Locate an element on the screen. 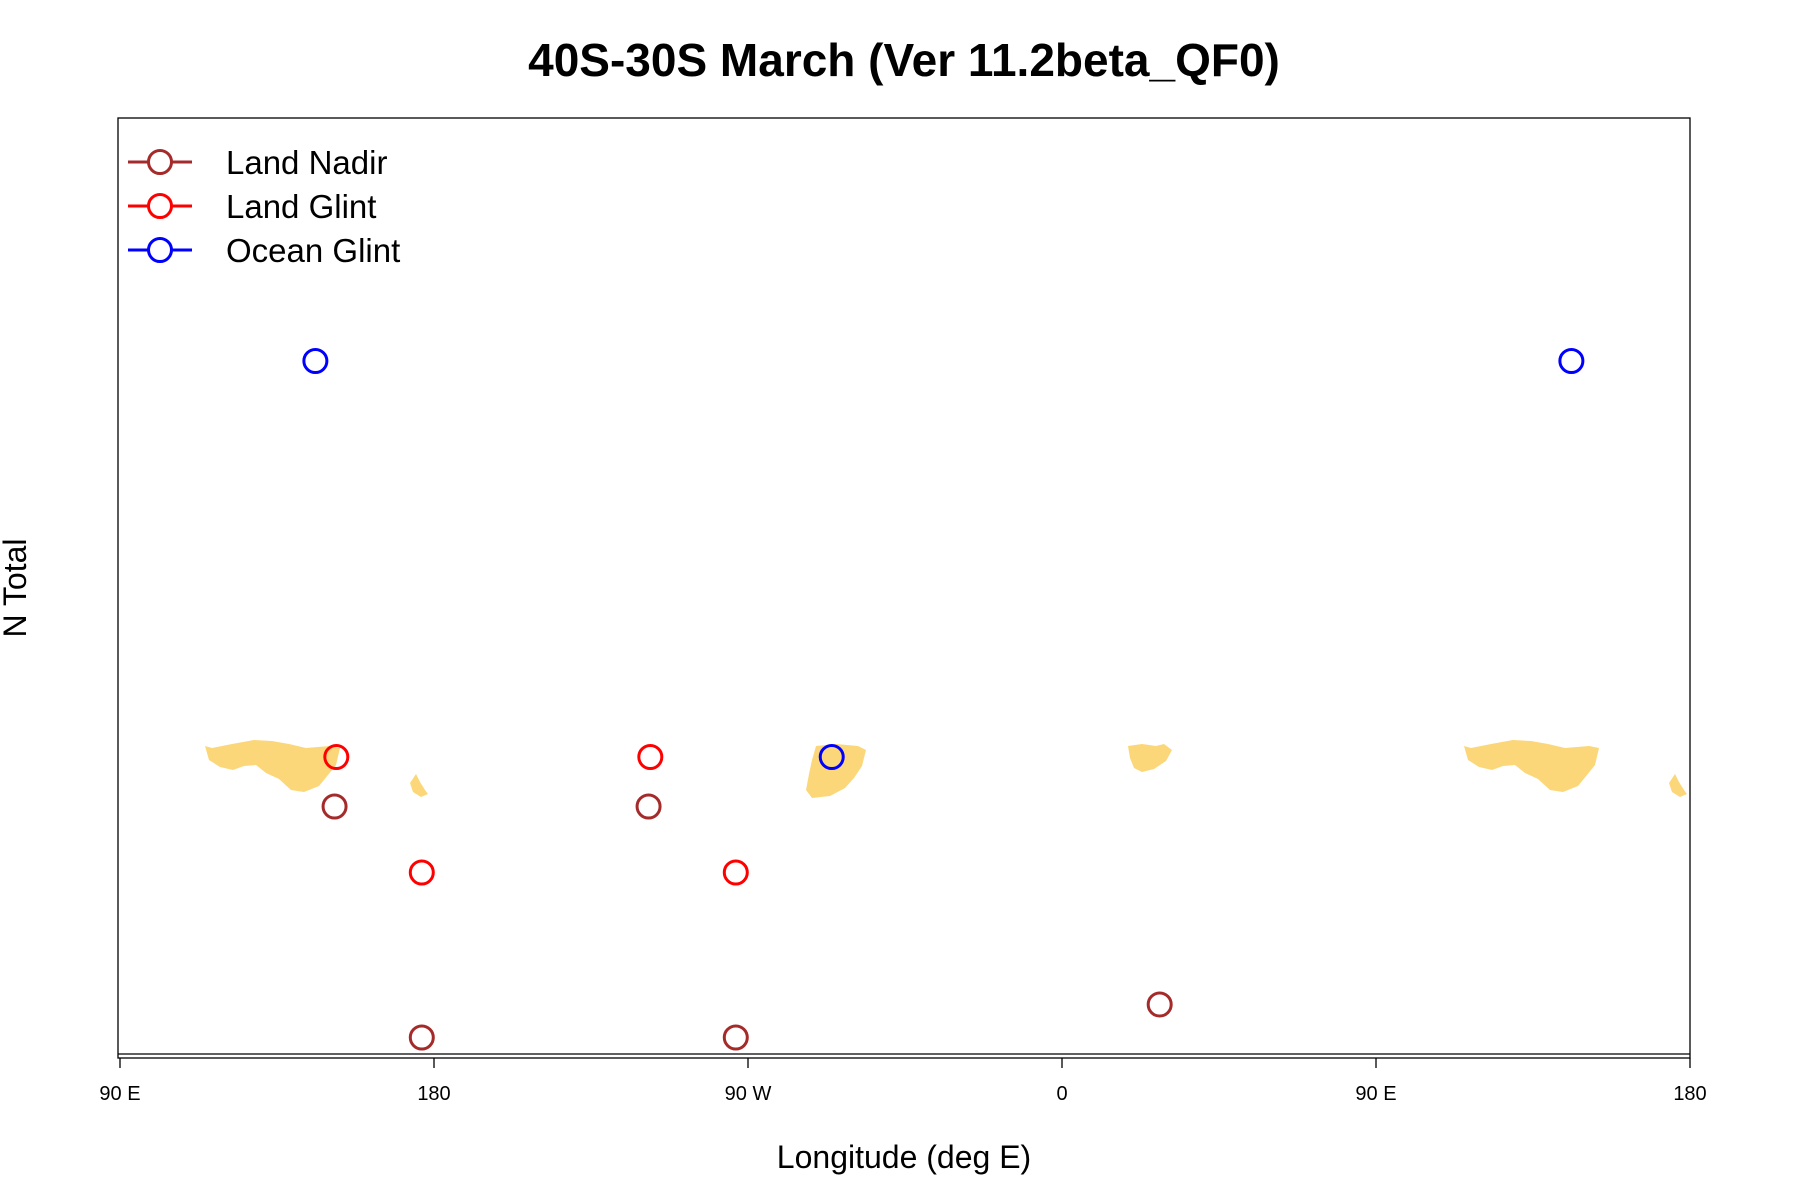 The height and width of the screenshot is (1200, 1800). land-africa-shape is located at coordinates (1150, 758).